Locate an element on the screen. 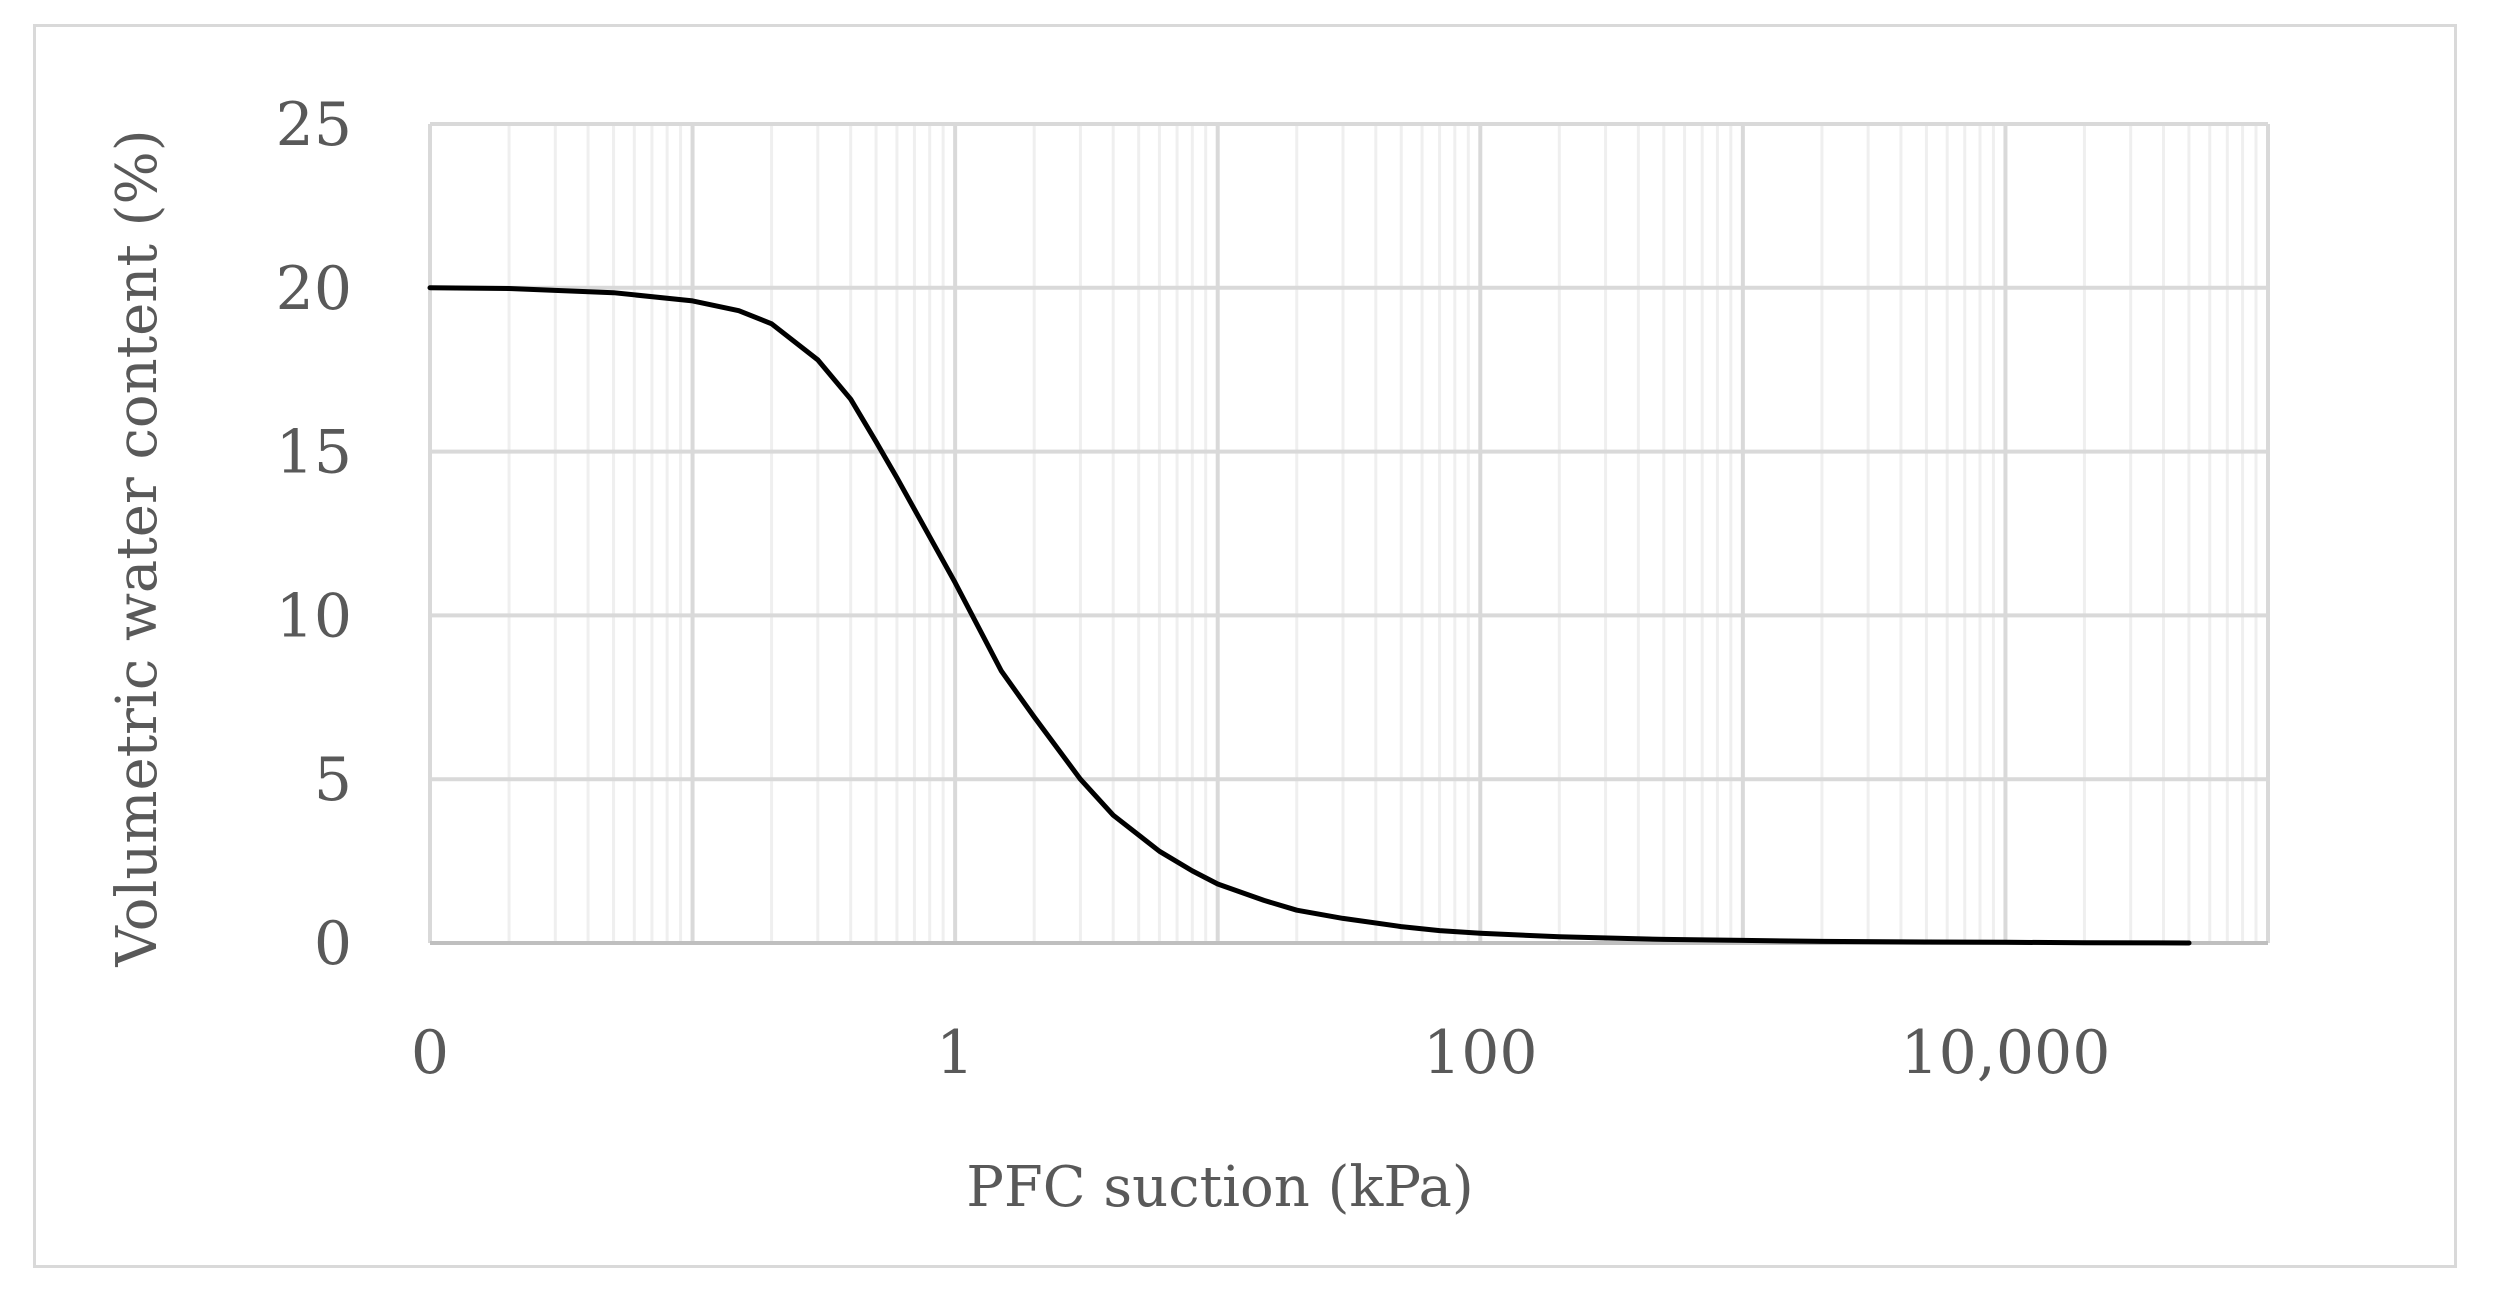  y-tick-label: 15 is located at coordinates (314, 453).